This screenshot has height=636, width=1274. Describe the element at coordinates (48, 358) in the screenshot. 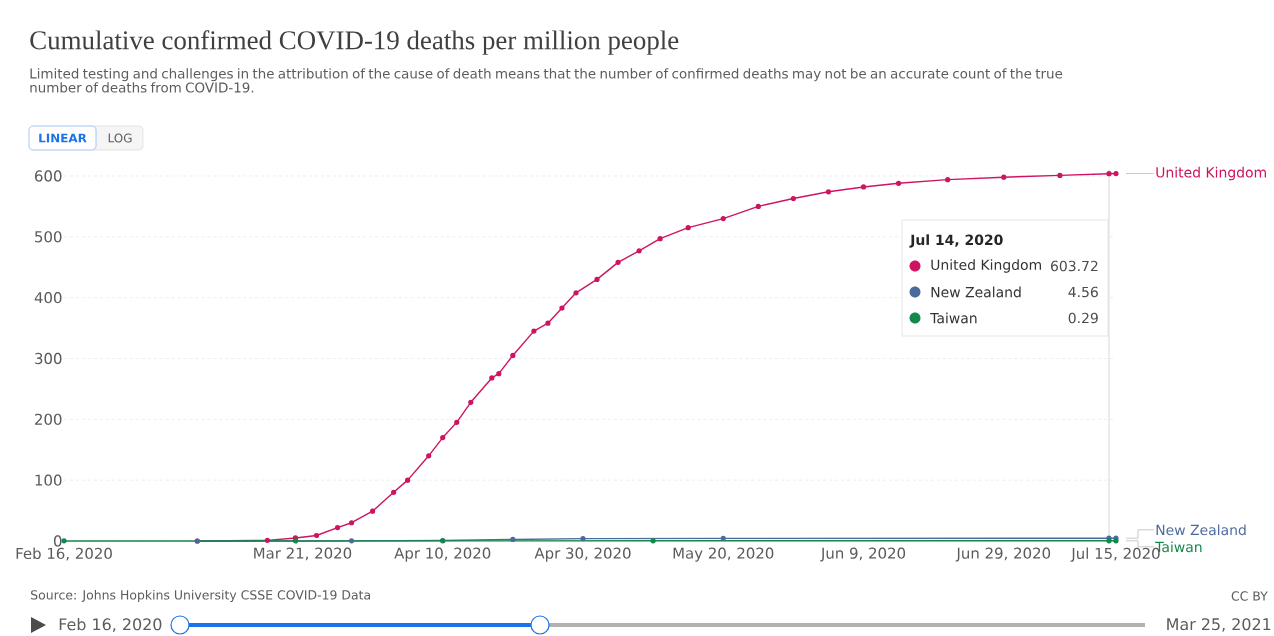

I see `y-tick-label: 300` at that location.